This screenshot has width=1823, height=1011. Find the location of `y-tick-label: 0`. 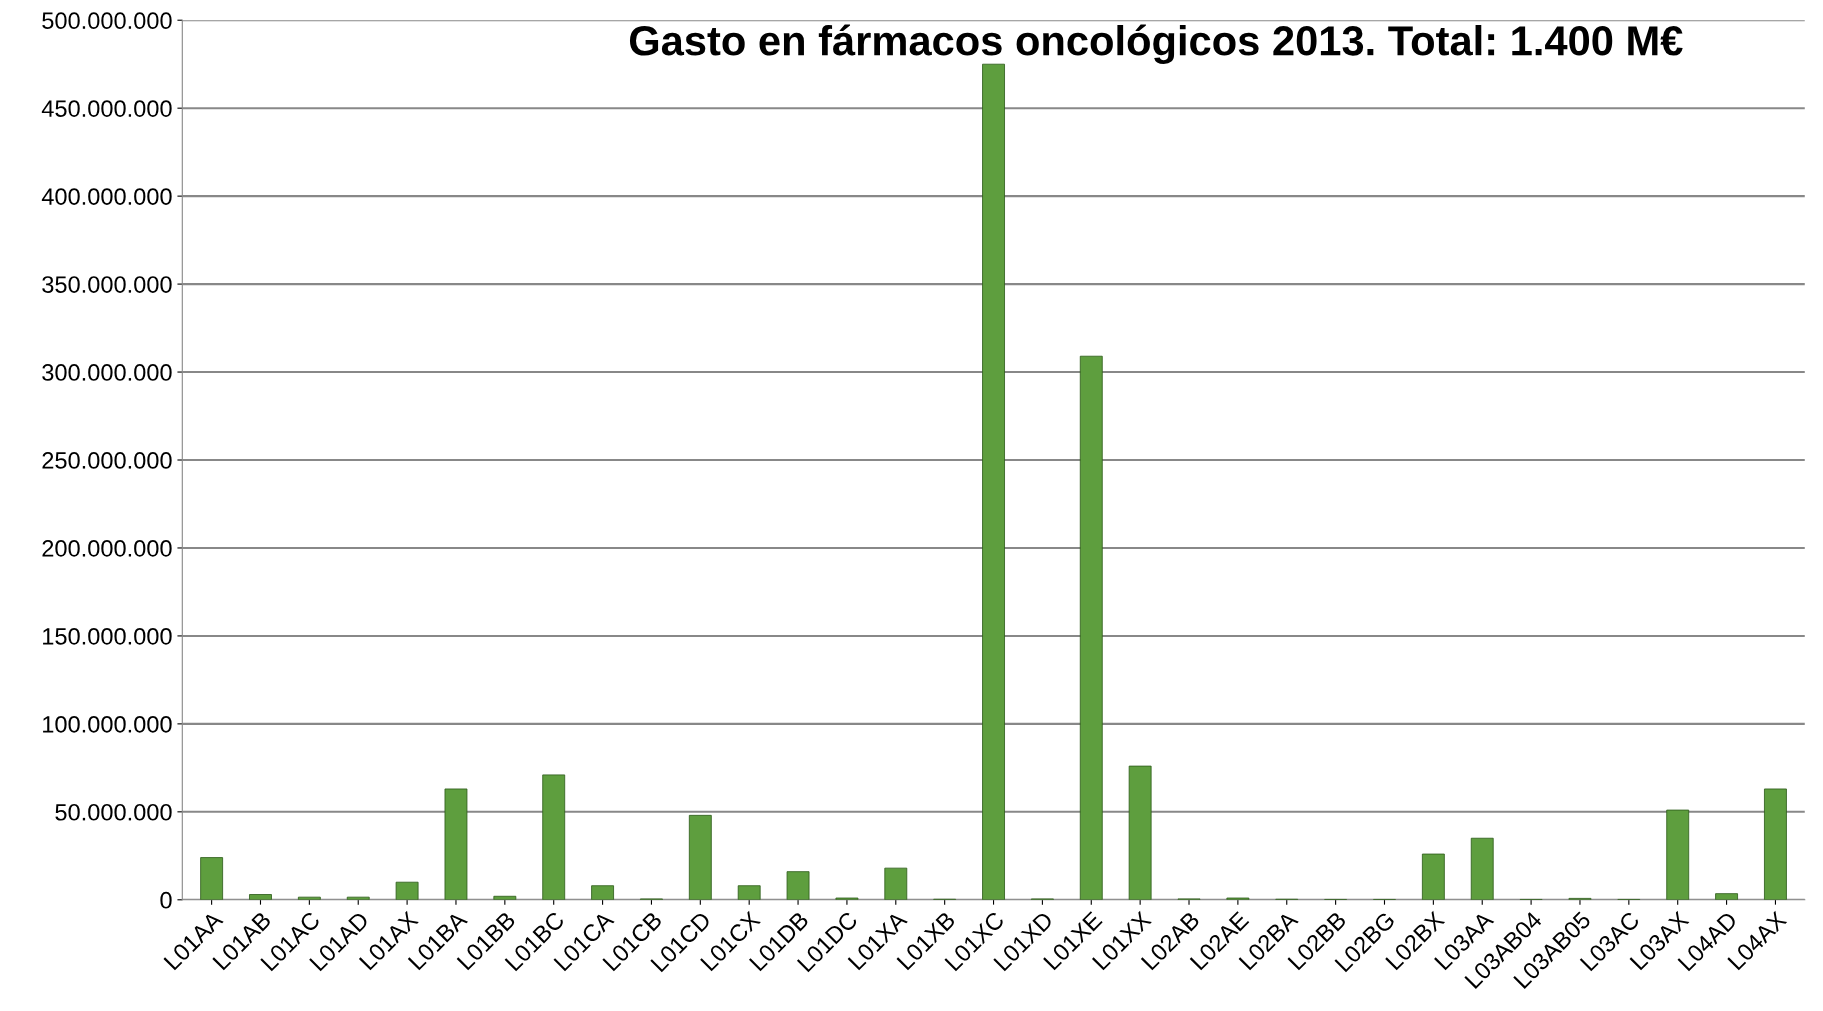

y-tick-label: 0 is located at coordinates (166, 900).